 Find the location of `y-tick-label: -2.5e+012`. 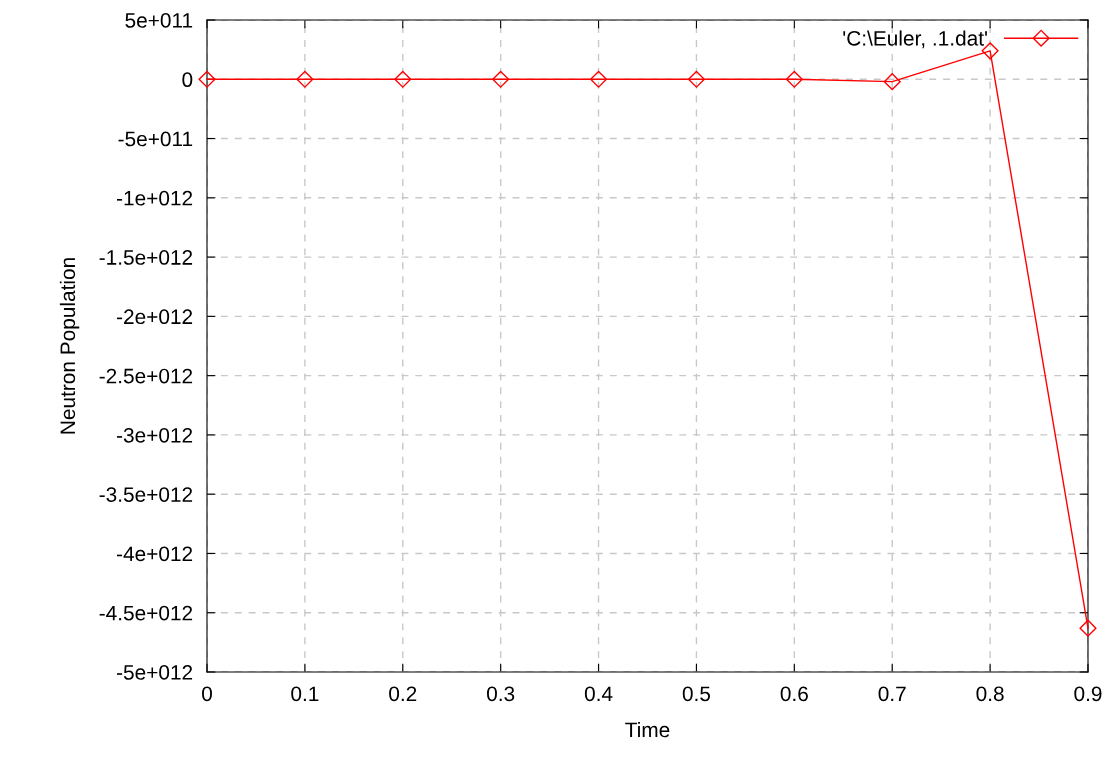

y-tick-label: -2.5e+012 is located at coordinates (146, 376).